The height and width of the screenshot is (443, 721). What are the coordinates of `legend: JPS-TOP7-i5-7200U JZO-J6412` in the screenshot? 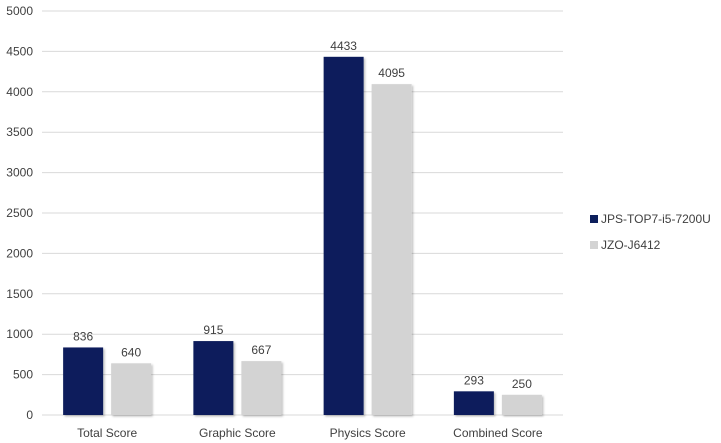 It's located at (650, 232).